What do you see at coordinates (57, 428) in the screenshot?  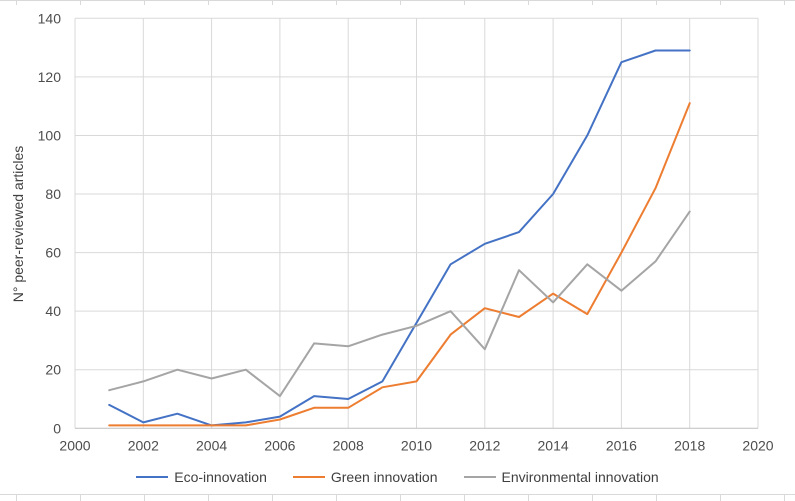 I see `y-tick-label: 0` at bounding box center [57, 428].